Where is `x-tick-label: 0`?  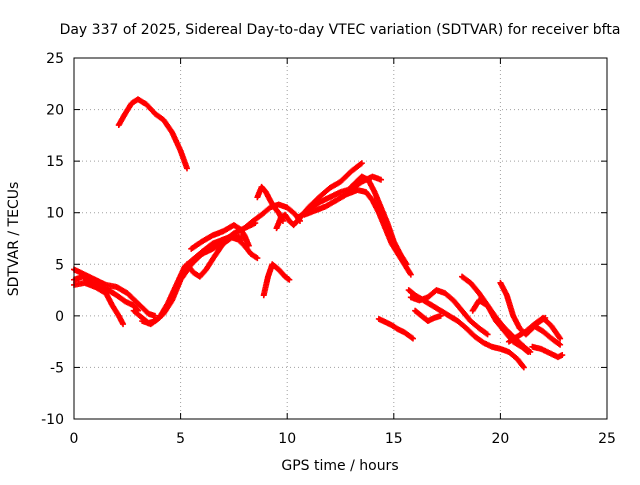 x-tick-label: 0 is located at coordinates (74, 439).